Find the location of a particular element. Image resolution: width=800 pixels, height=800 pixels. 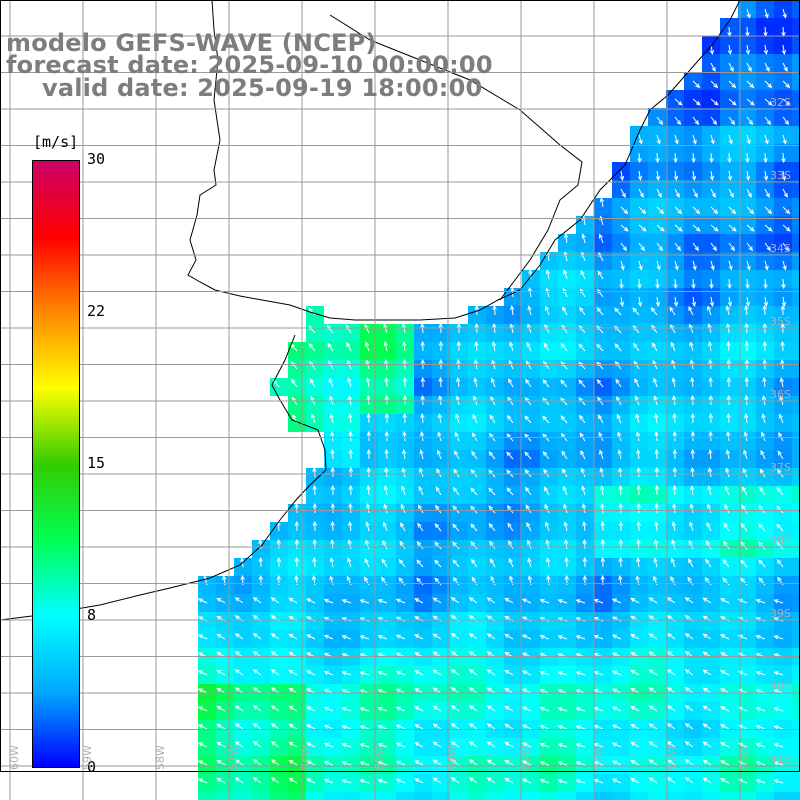

latitude-label: 34S is located at coordinates (780, 248).